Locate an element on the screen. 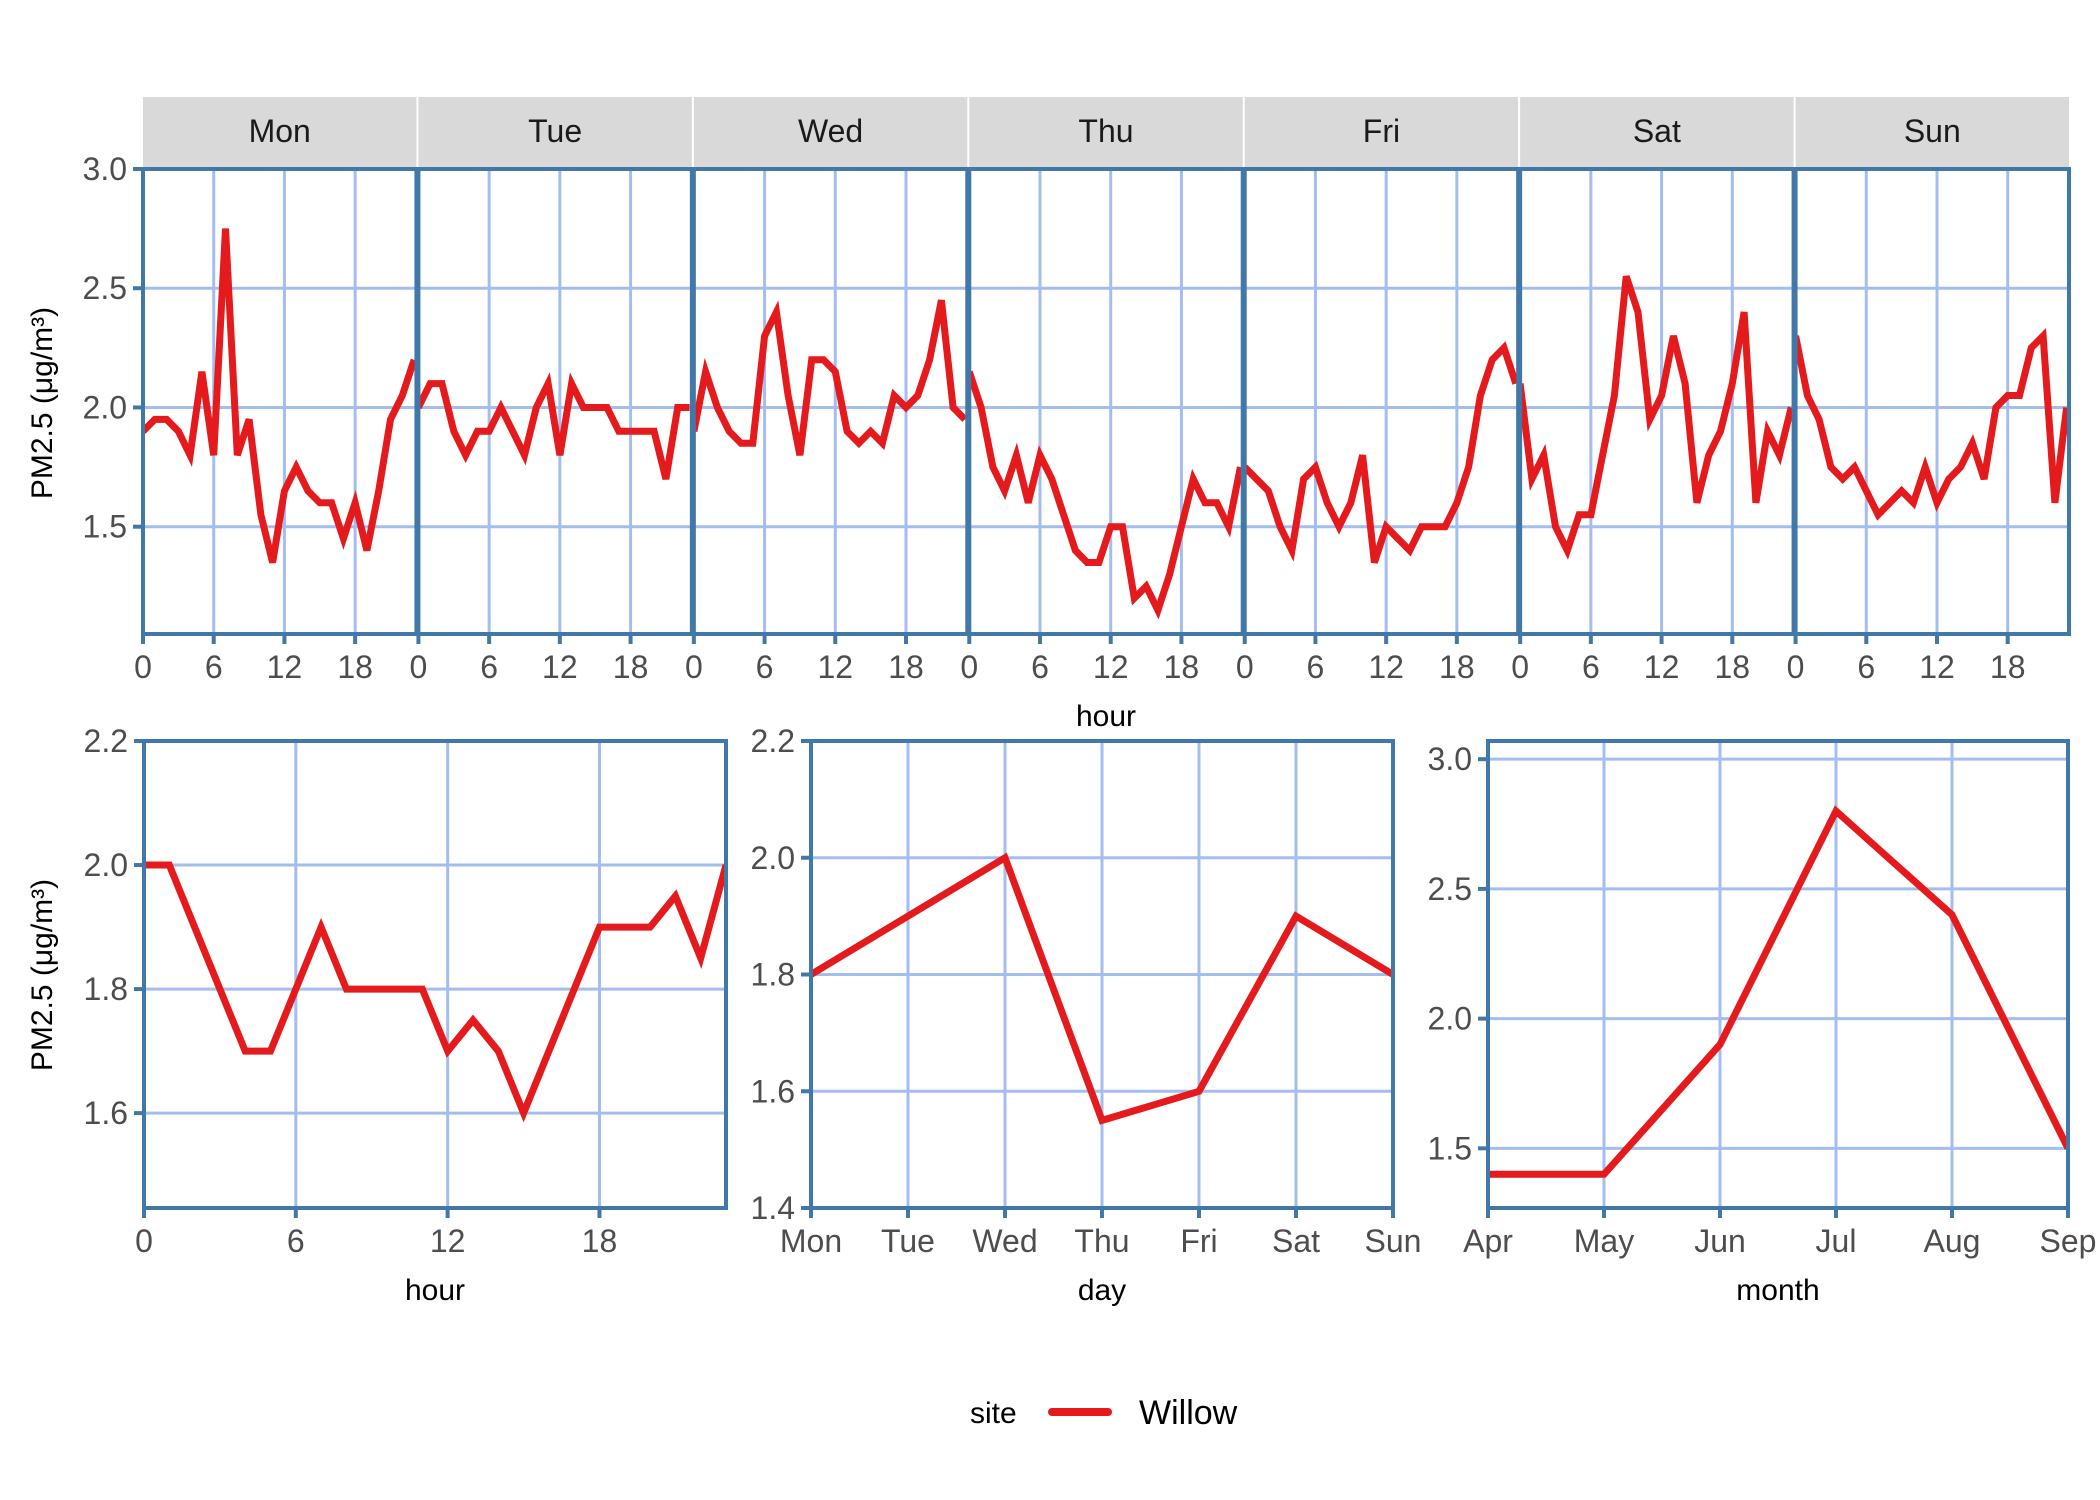 The height and width of the screenshot is (1500, 2100). month-panel-background is located at coordinates (1778, 974).